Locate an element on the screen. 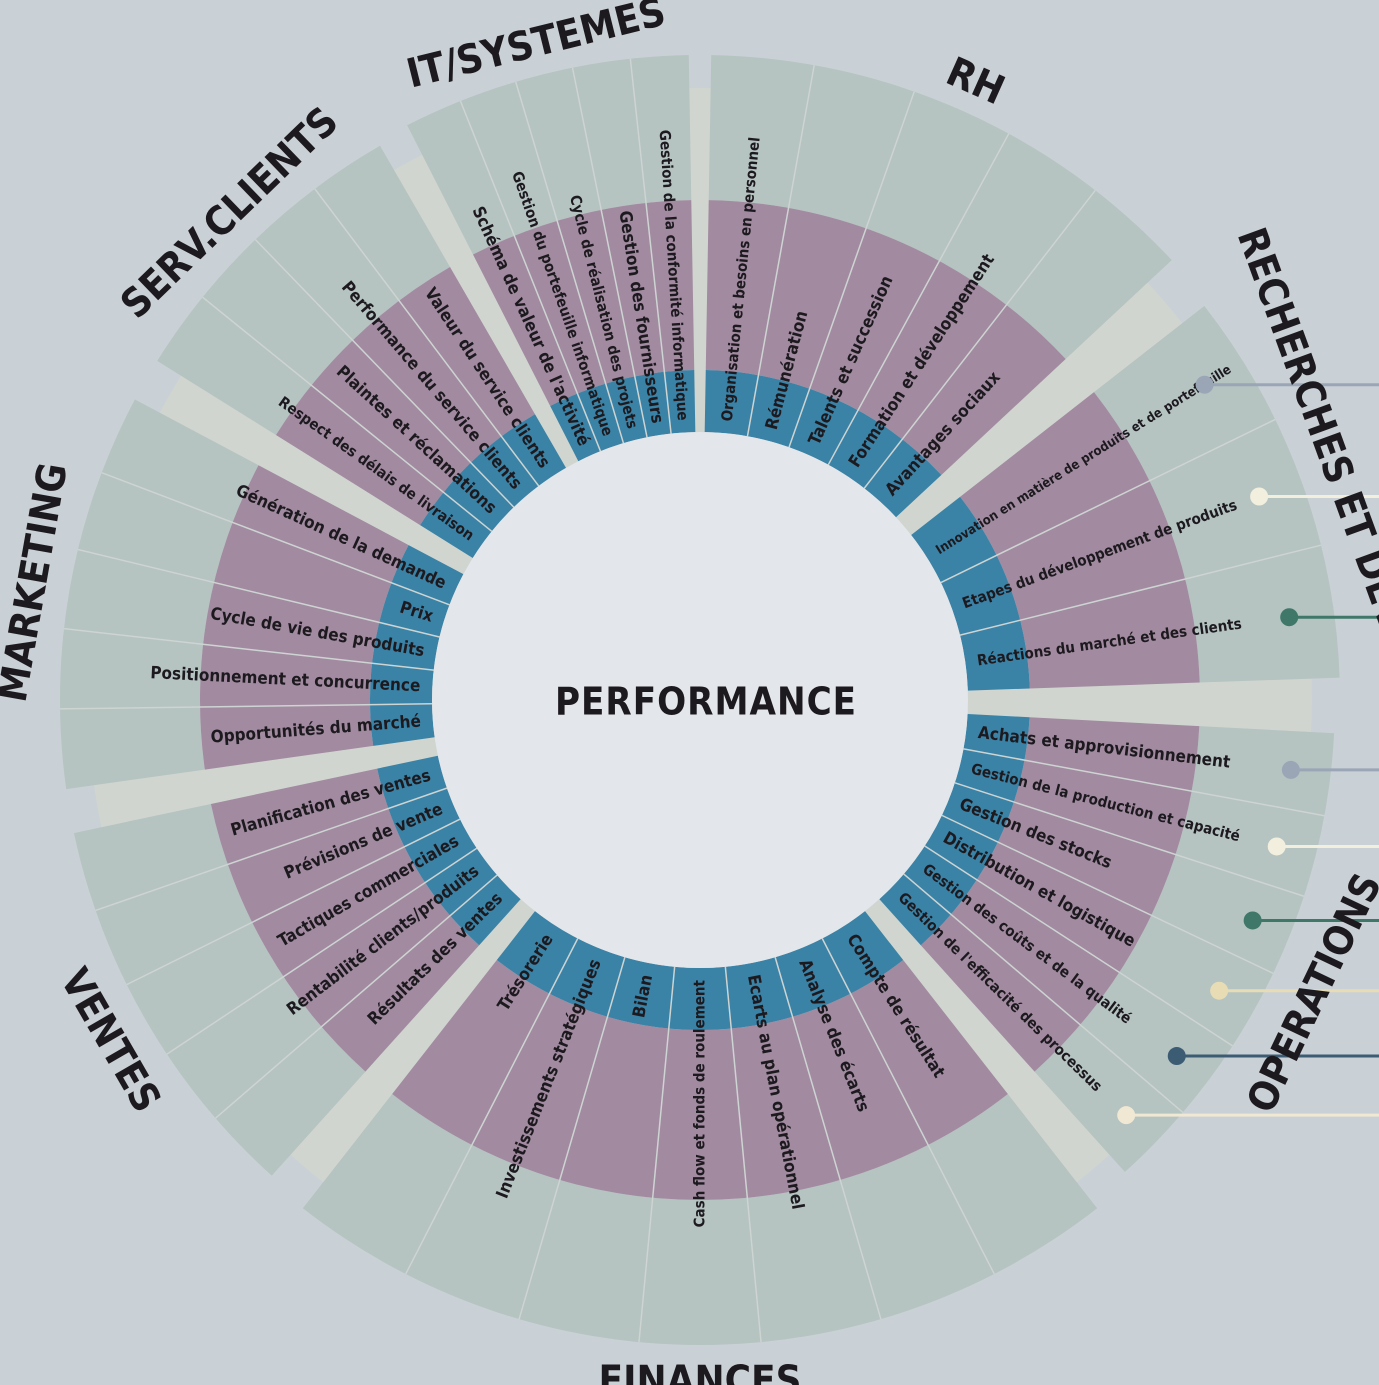  item-label: Cash flow et fonds de roulement is located at coordinates (700, 1103).